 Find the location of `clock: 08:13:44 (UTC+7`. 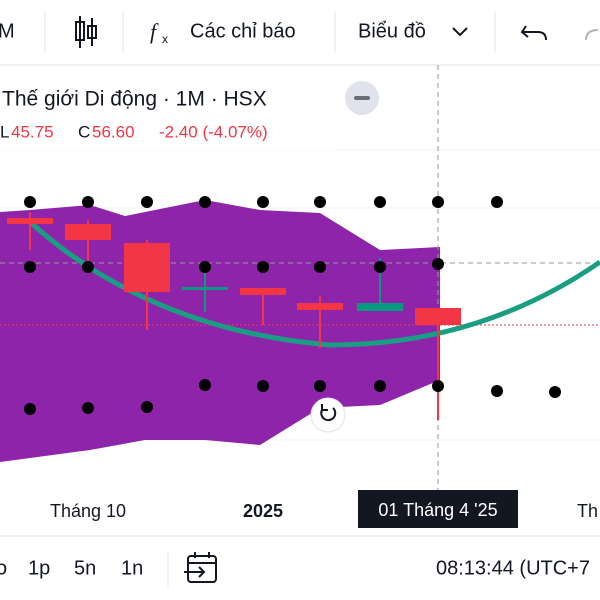

clock: 08:13:44 (UTC+7 is located at coordinates (513, 568).